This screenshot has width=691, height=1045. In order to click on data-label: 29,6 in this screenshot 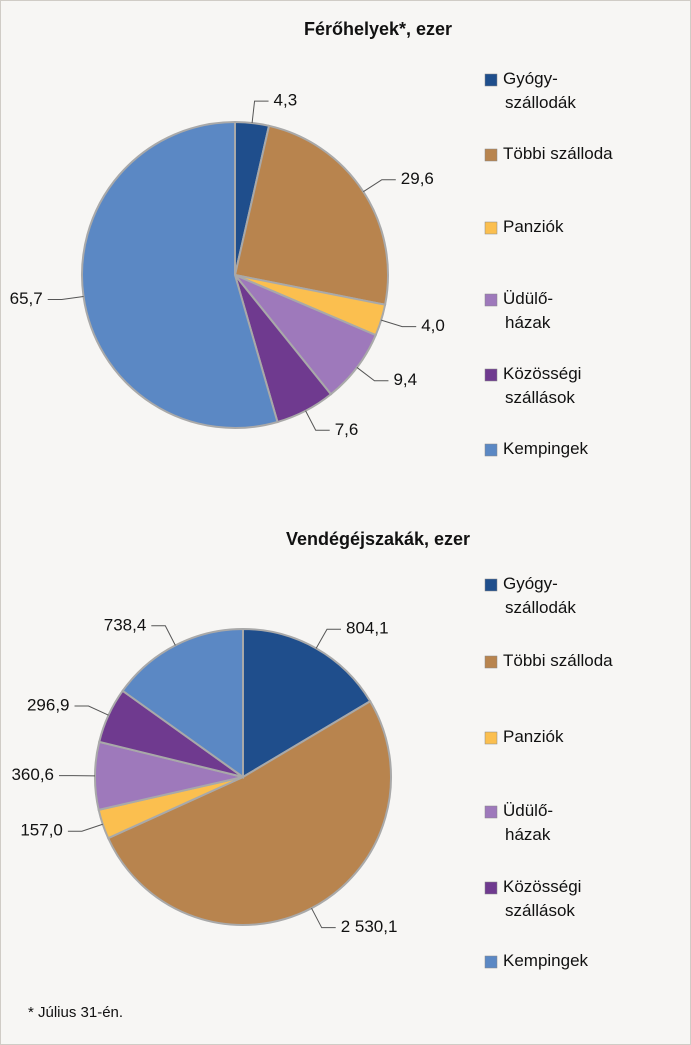, I will do `click(417, 178)`.